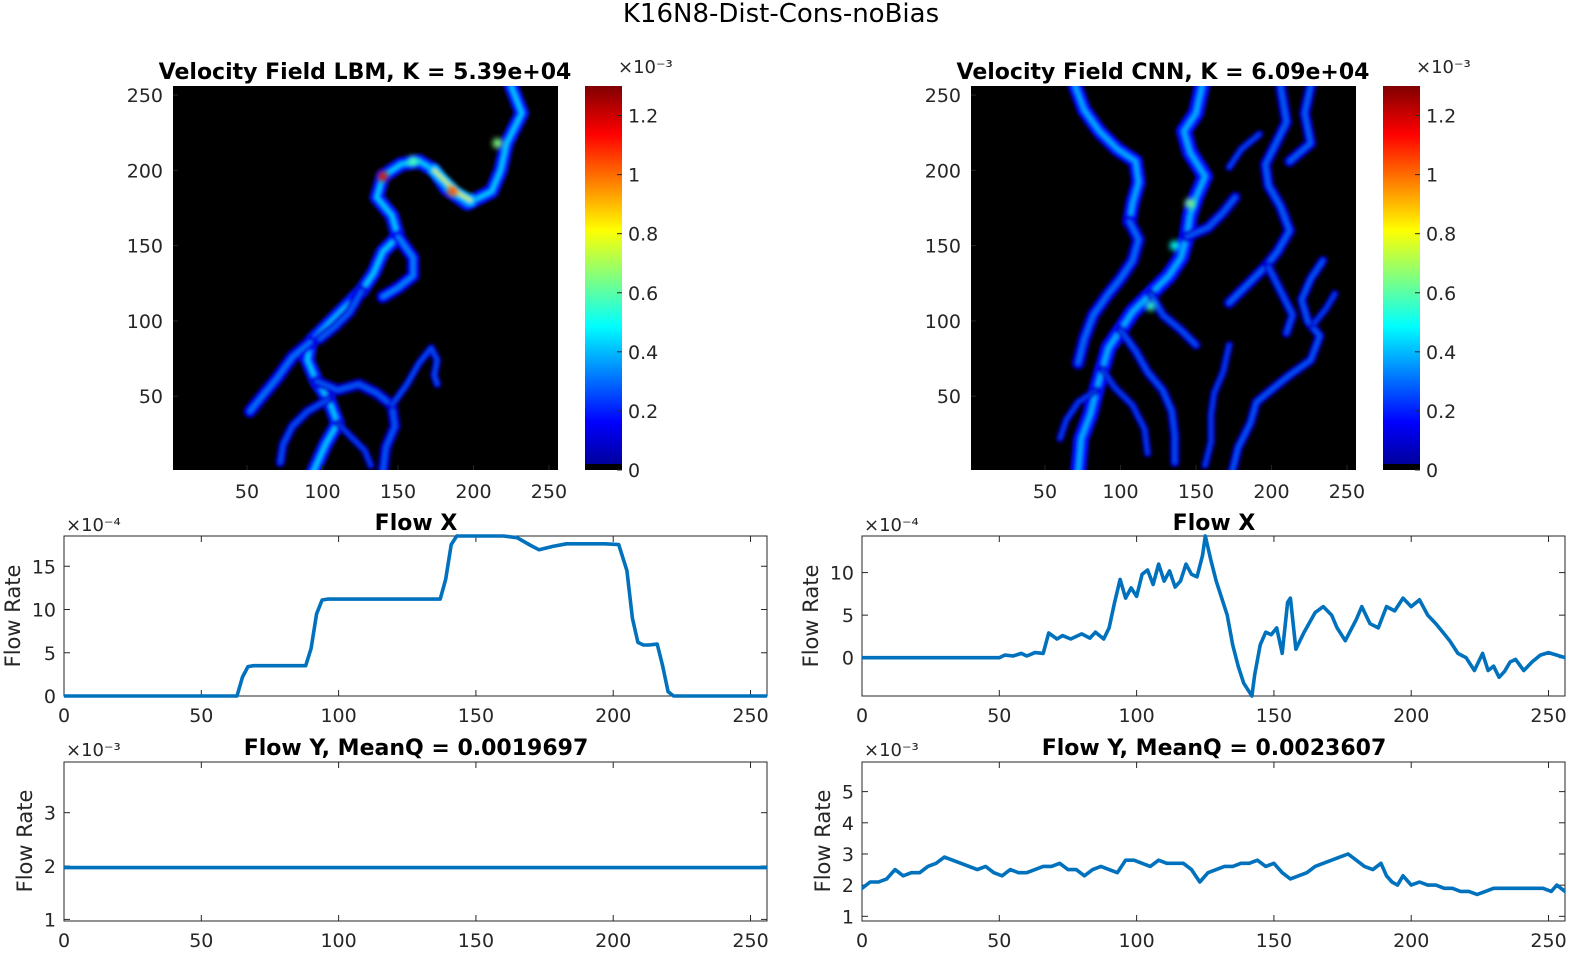 The image size is (1578, 956). I want to click on flow-y-lbm-title: Flow Y, MeanQ = 0.0019697, so click(416, 748).